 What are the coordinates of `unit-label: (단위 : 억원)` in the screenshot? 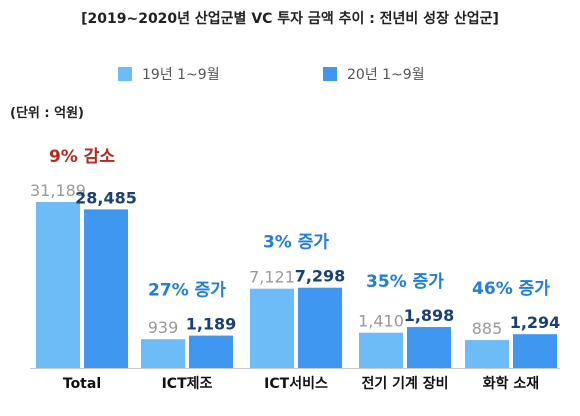 It's located at (47, 113).